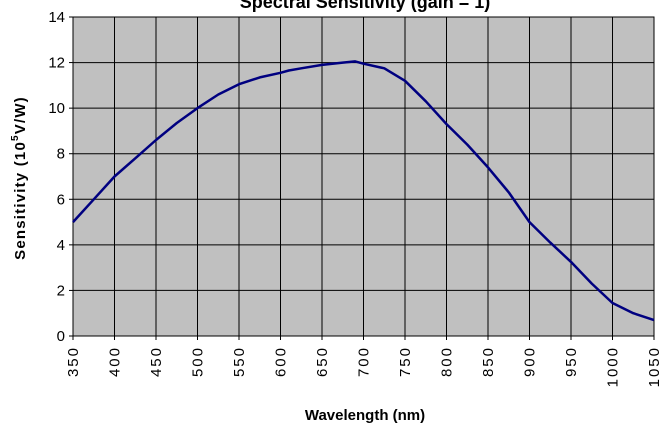 The width and height of the screenshot is (667, 431). What do you see at coordinates (156, 361) in the screenshot?
I see `x-tick-label: 450` at bounding box center [156, 361].